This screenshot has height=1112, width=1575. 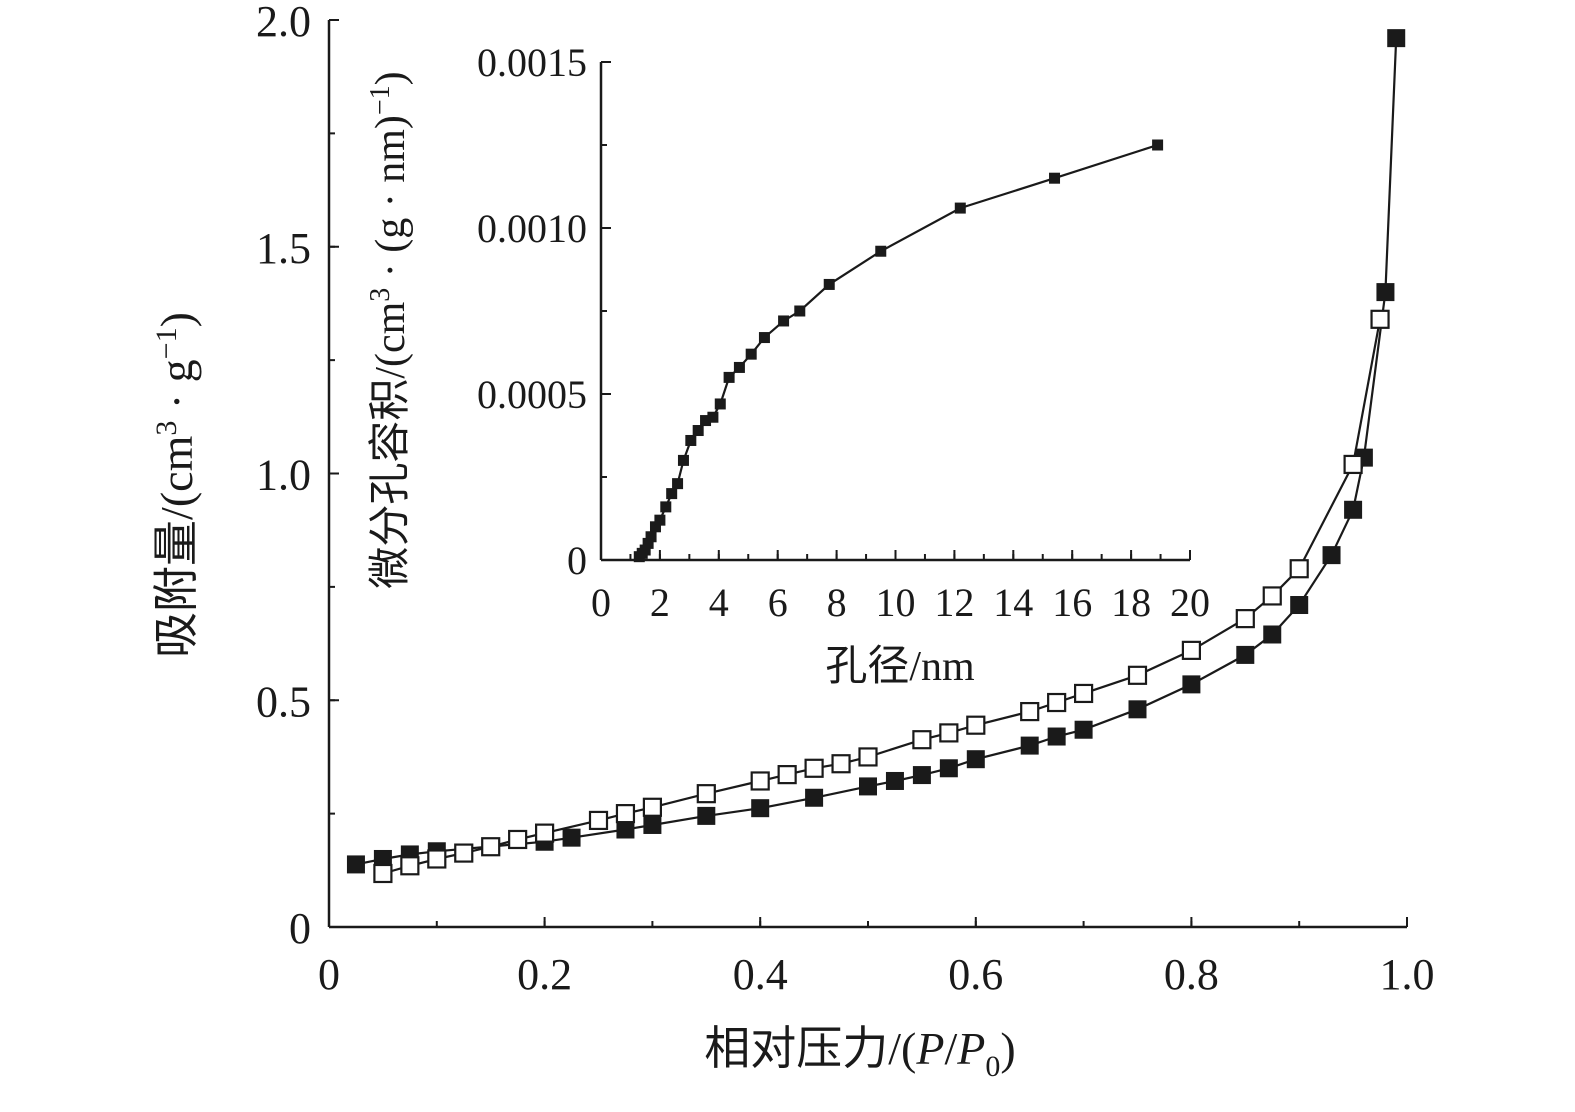 What do you see at coordinates (1191, 974) in the screenshot?
I see `main-x-tick-label: 0.8` at bounding box center [1191, 974].